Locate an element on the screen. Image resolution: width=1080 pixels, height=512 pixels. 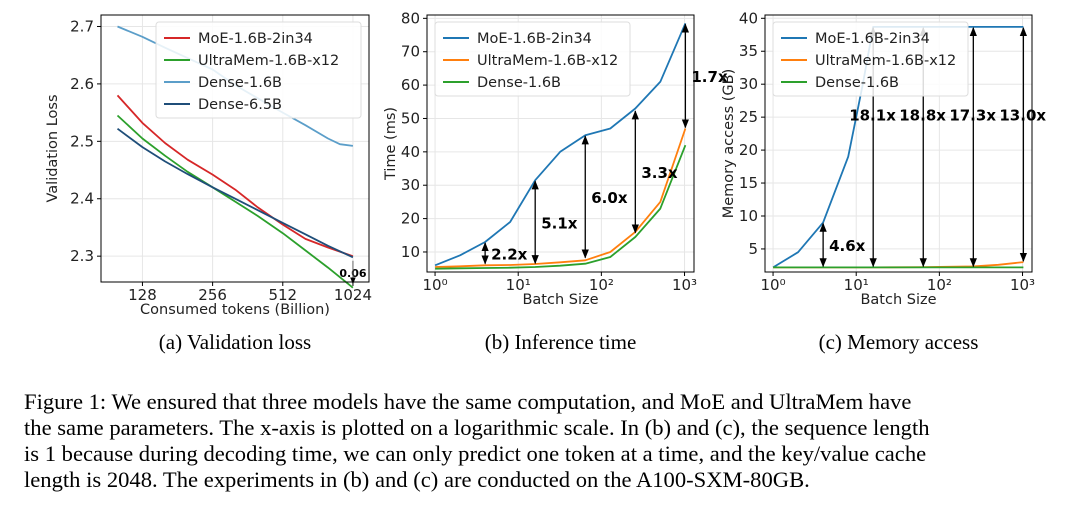
ratio-label: 6.0x is located at coordinates (609, 198).